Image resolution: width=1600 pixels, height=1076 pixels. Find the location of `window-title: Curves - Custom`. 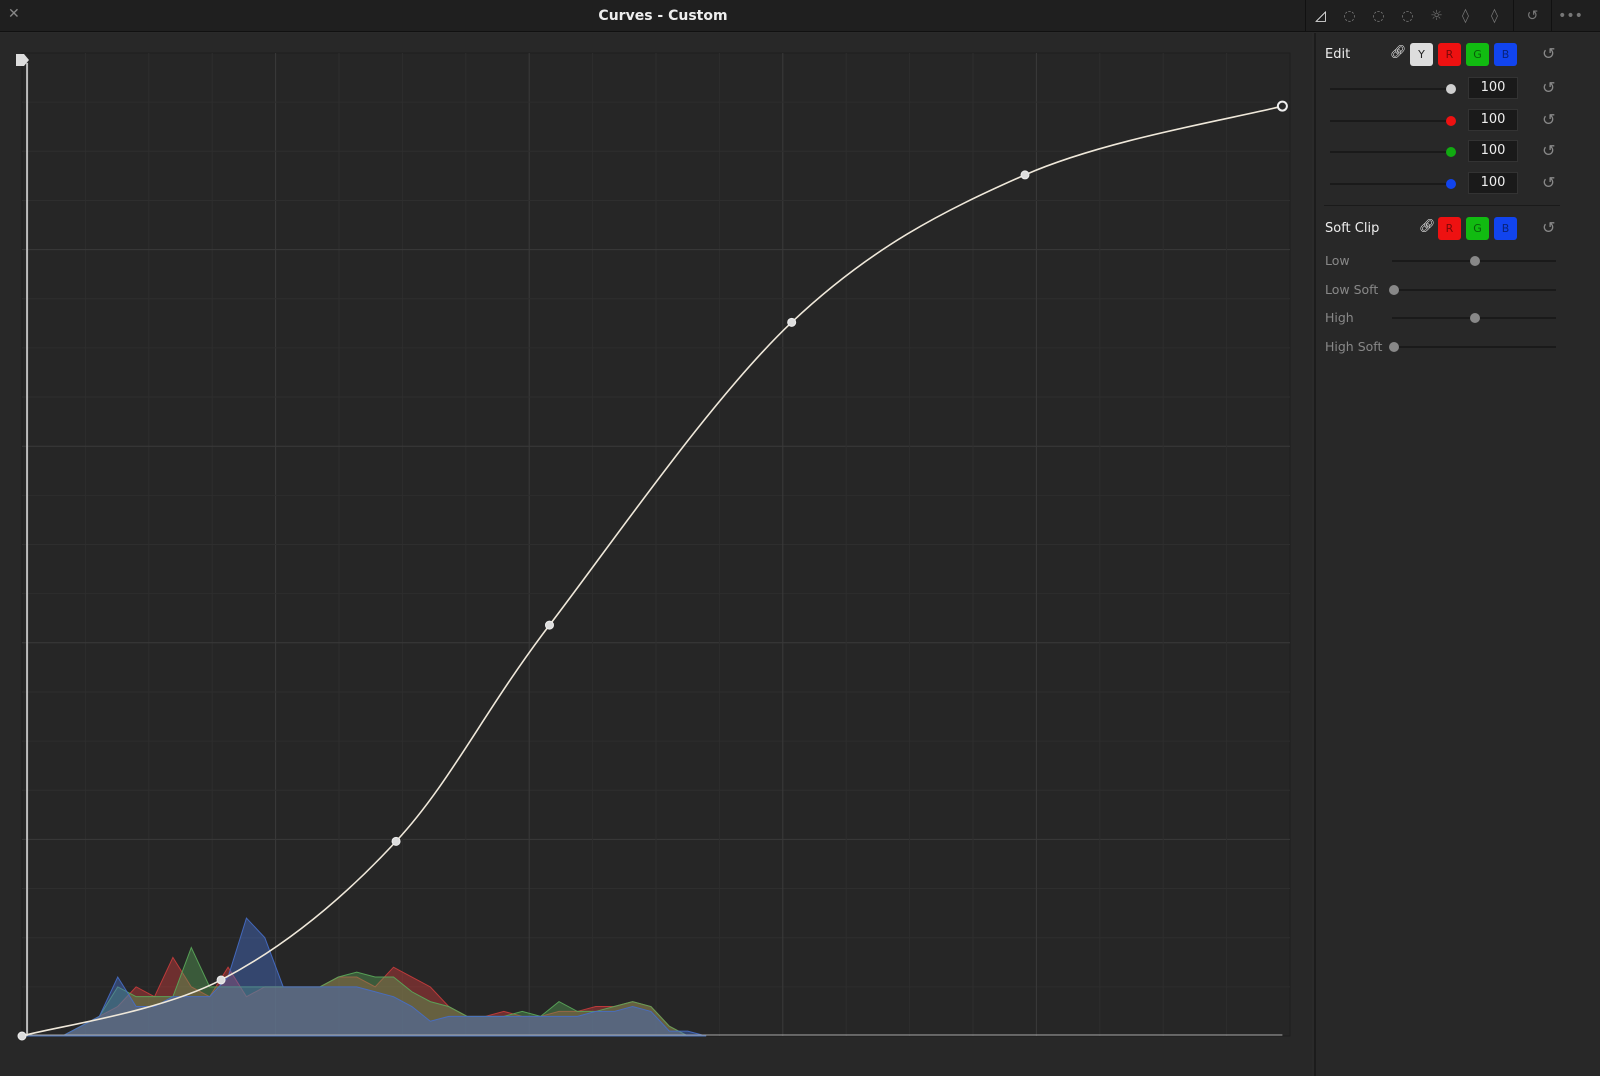

window-title: Curves - Custom is located at coordinates (663, 16).